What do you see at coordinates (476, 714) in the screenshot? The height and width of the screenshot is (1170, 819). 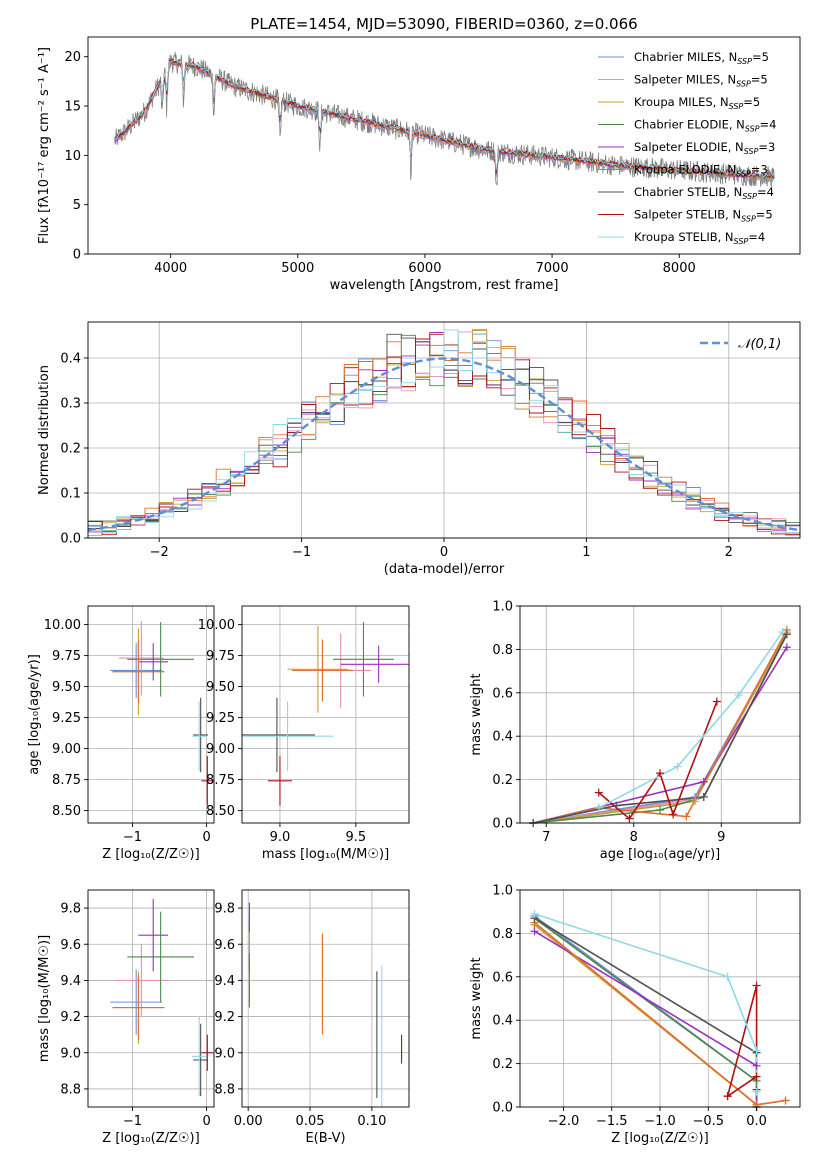 I see `y-axis-label: mass weight` at bounding box center [476, 714].